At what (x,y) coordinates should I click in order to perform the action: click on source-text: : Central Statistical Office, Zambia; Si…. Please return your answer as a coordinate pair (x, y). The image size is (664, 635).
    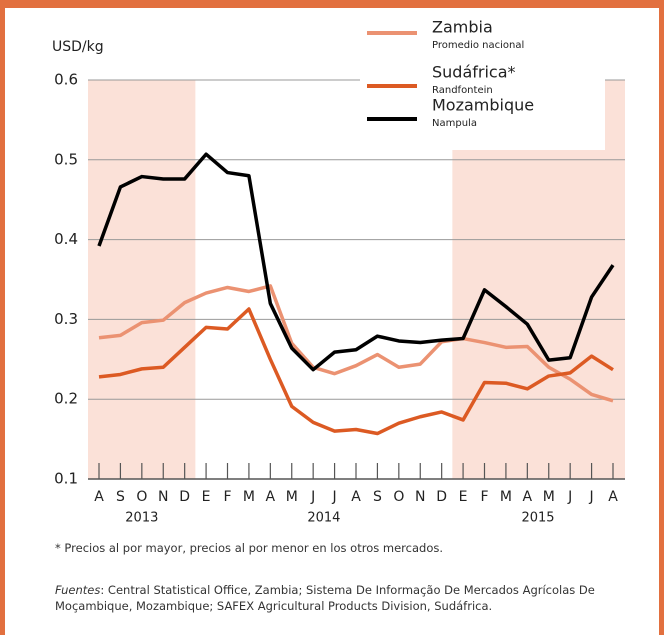
    Looking at the image, I should click on (325, 598).